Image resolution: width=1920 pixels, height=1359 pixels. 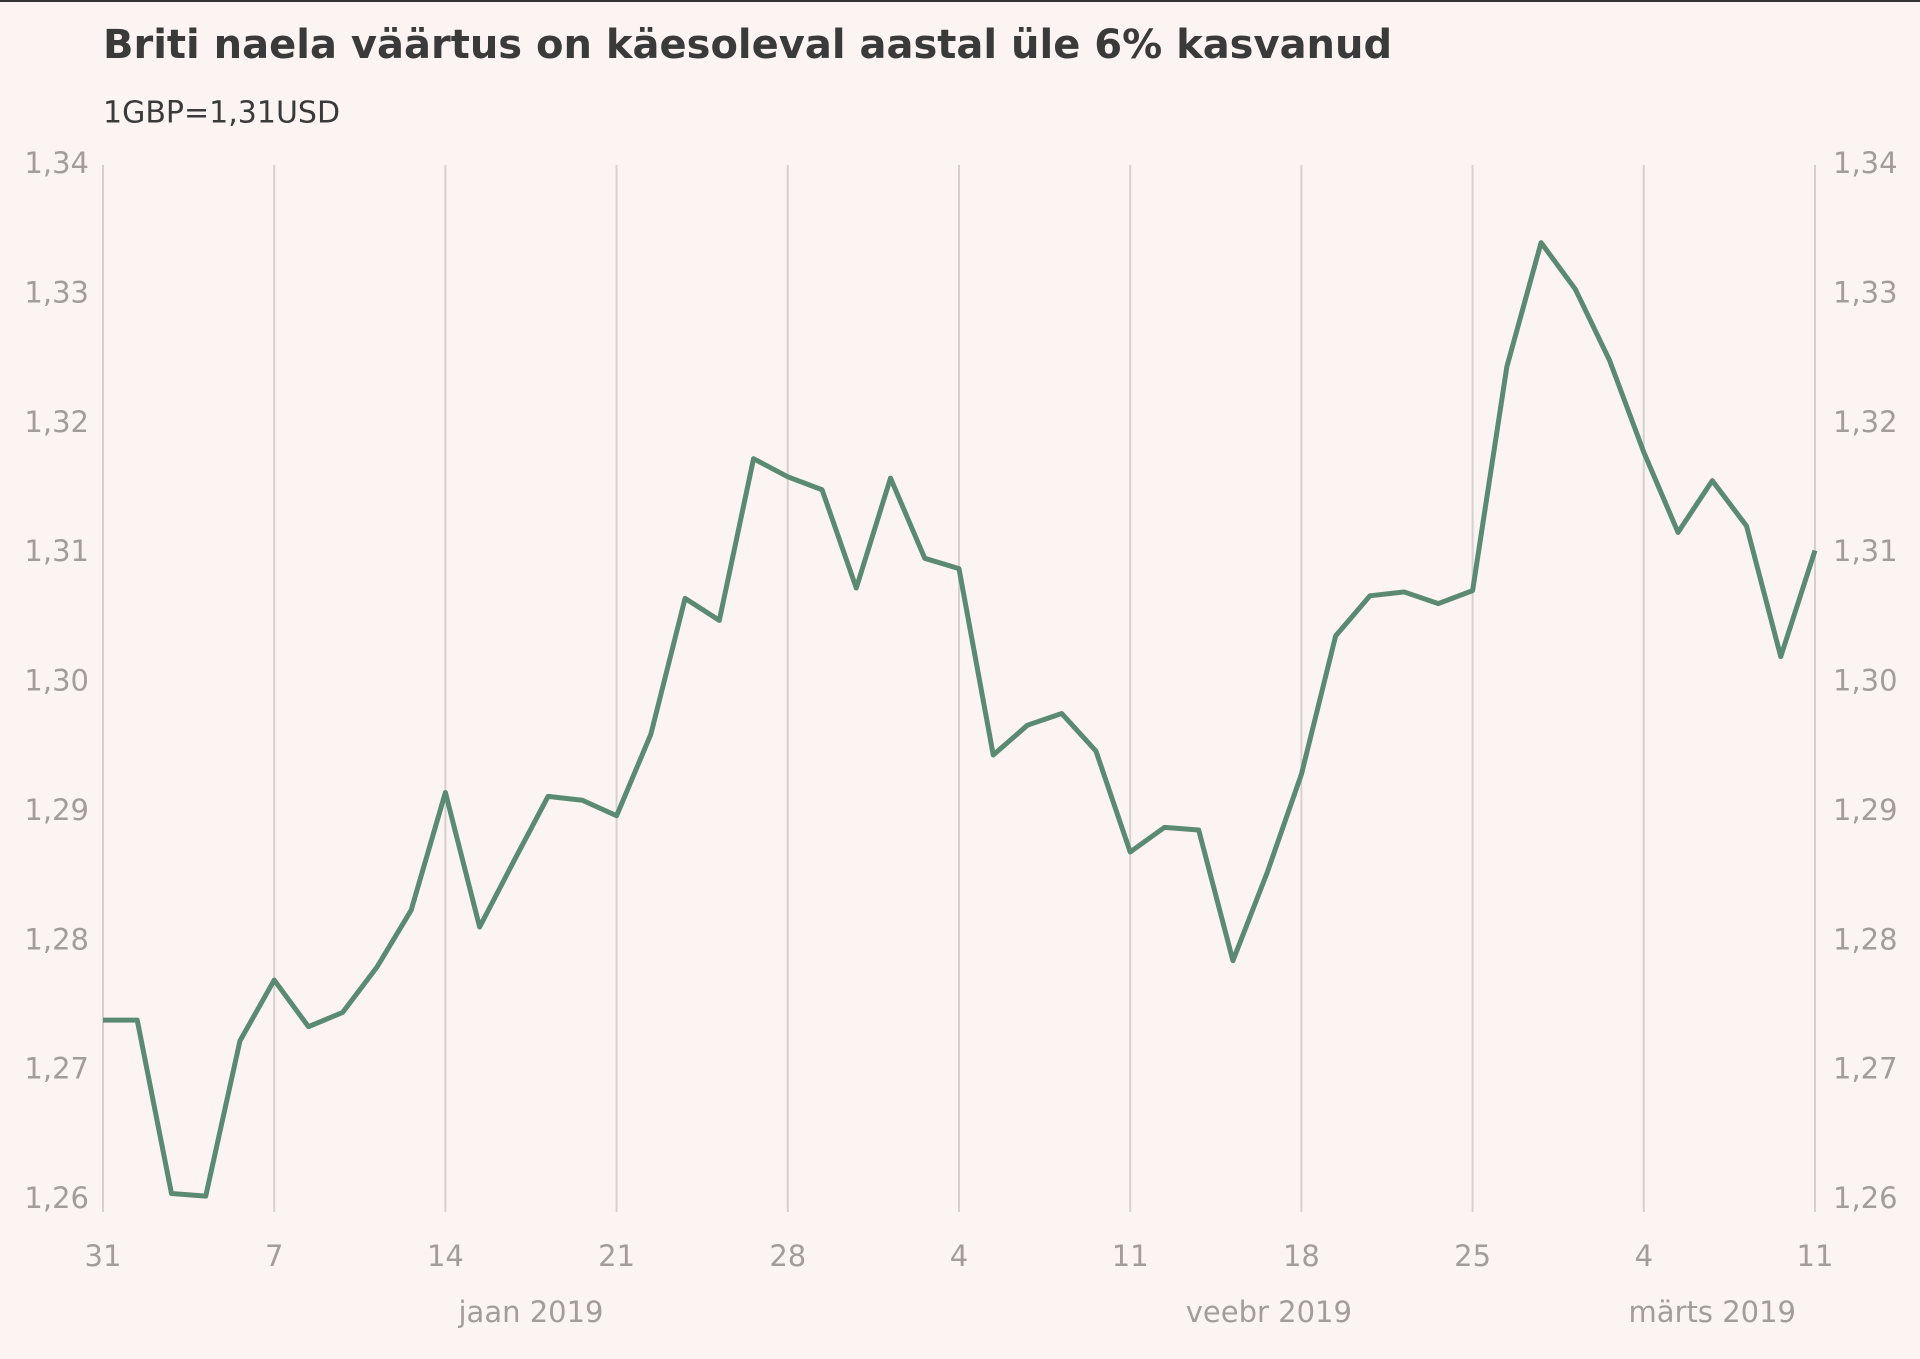 I want to click on x-tick-label: 31, so click(x=103, y=1256).